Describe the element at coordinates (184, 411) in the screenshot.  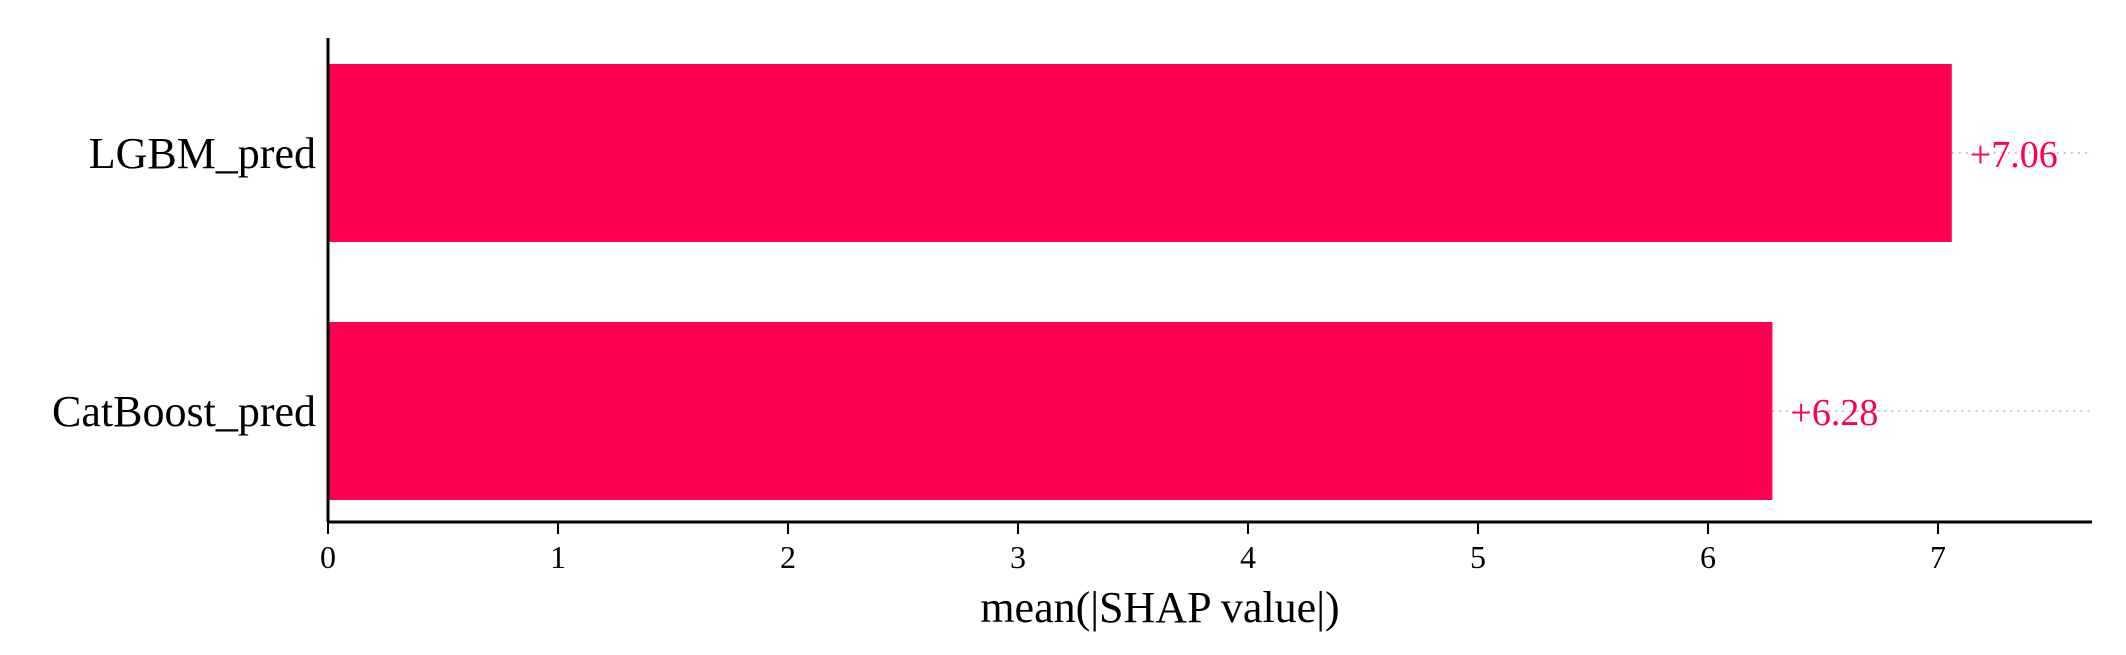
I see `y-tick-label-catboost-pred: CatBoost_pred` at that location.